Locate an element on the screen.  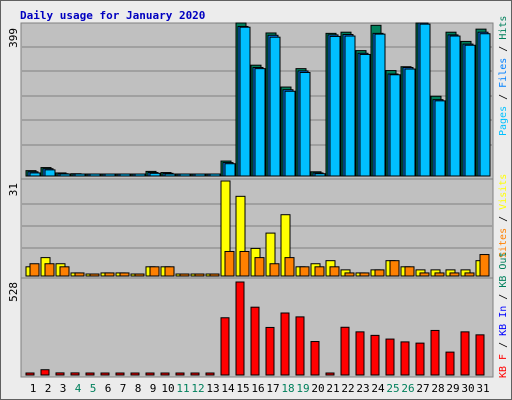
legend-kb-out: KB Out is located at coordinates (503, 270).